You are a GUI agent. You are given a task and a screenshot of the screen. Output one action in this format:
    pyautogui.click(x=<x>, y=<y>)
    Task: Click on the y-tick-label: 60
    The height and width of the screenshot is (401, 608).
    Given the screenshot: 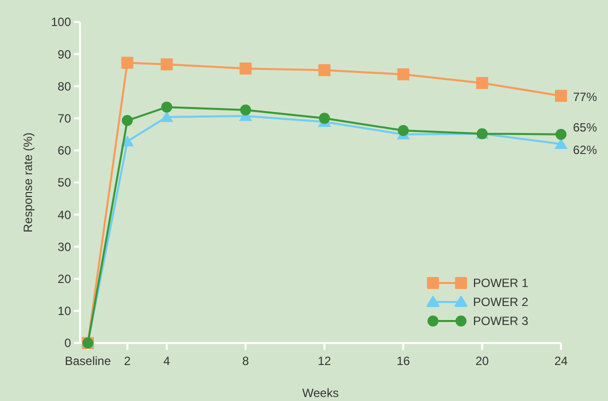 What is the action you would take?
    pyautogui.click(x=65, y=151)
    